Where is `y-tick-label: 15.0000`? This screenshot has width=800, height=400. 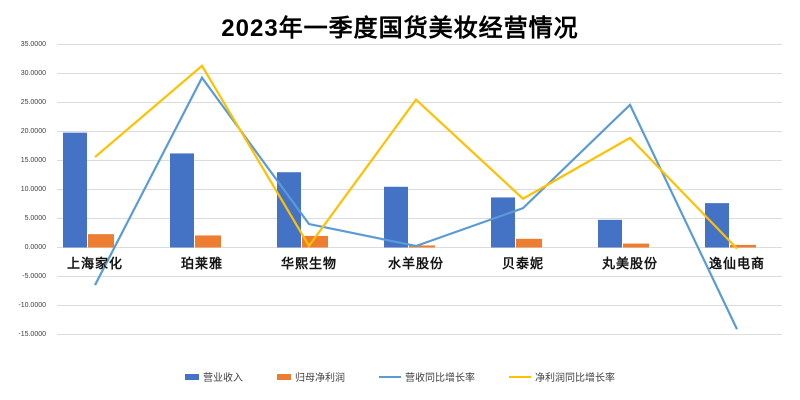 y-tick-label: 15.0000 is located at coordinates (33, 160).